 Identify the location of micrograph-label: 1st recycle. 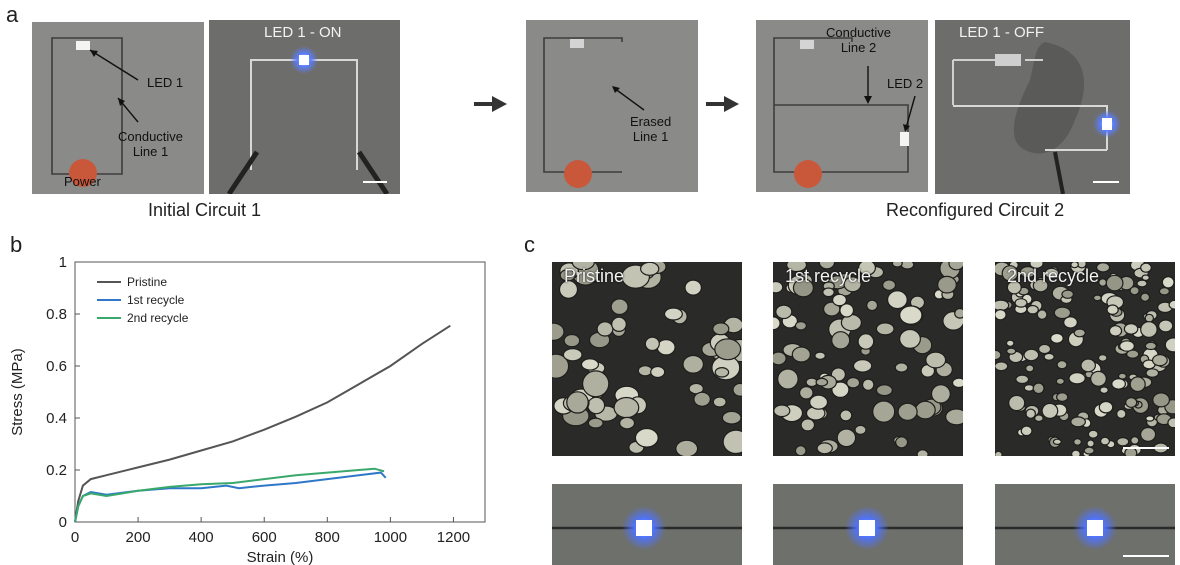
(828, 276).